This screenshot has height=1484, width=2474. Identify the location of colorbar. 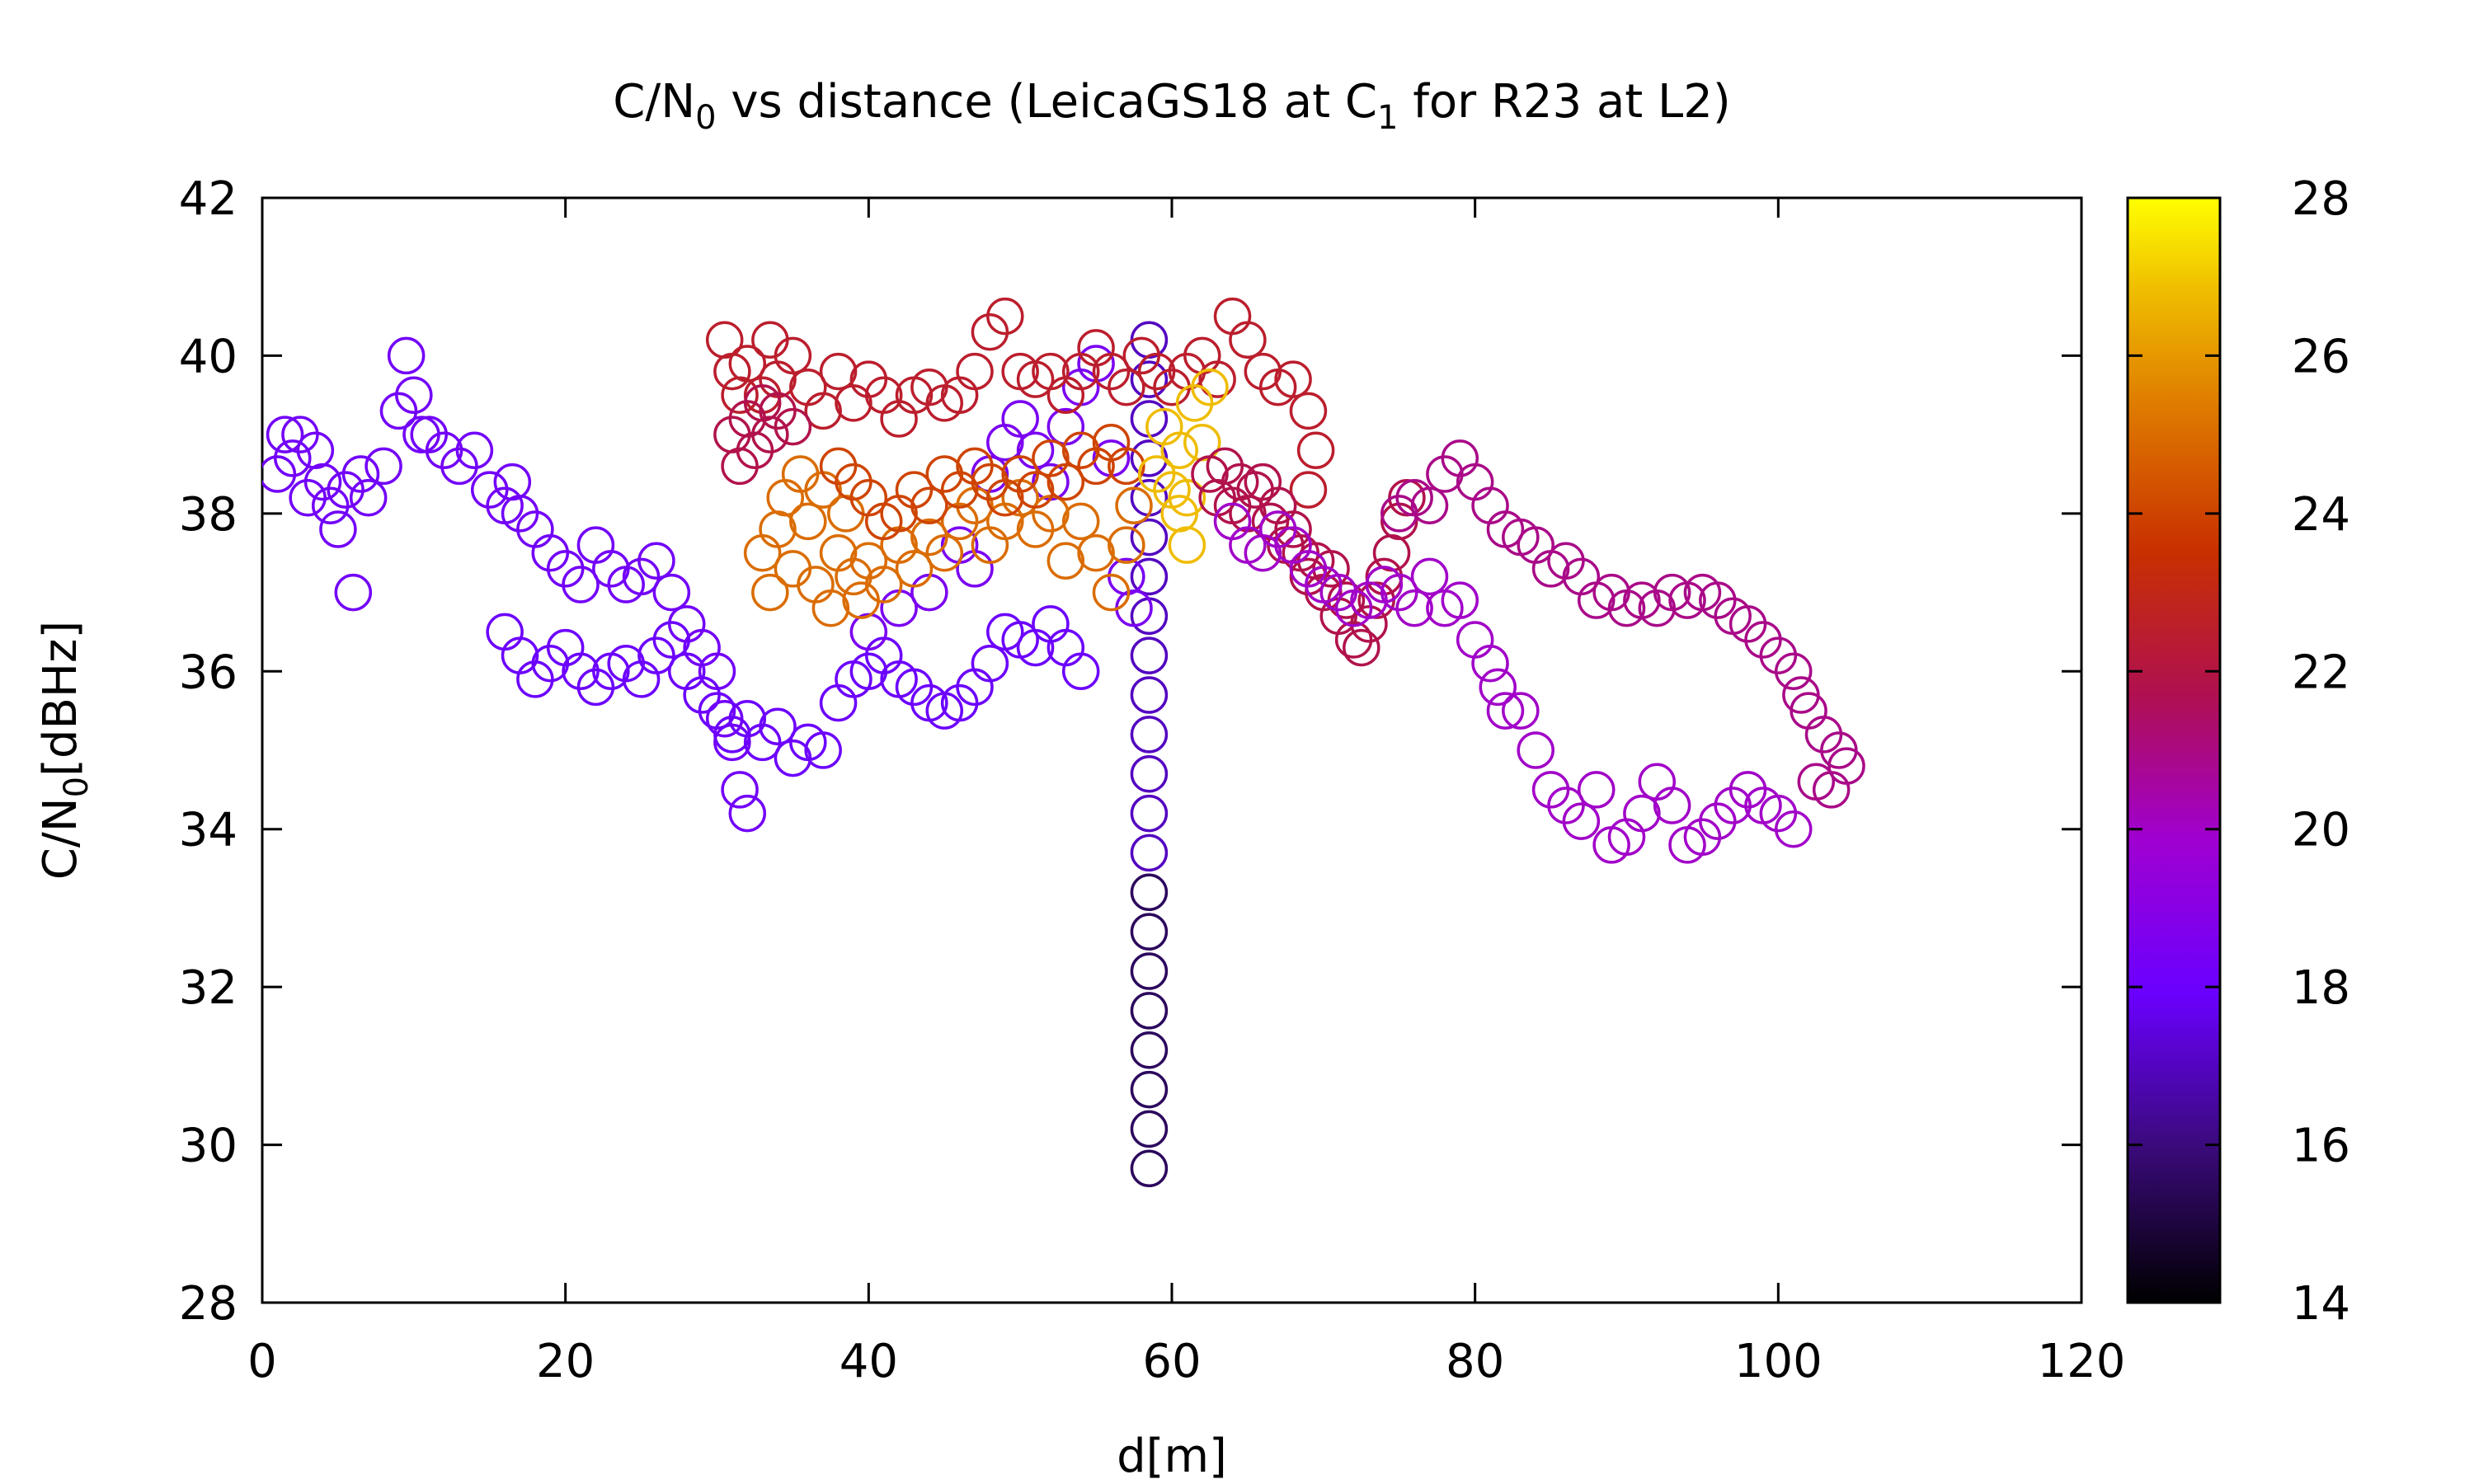
(2174, 750).